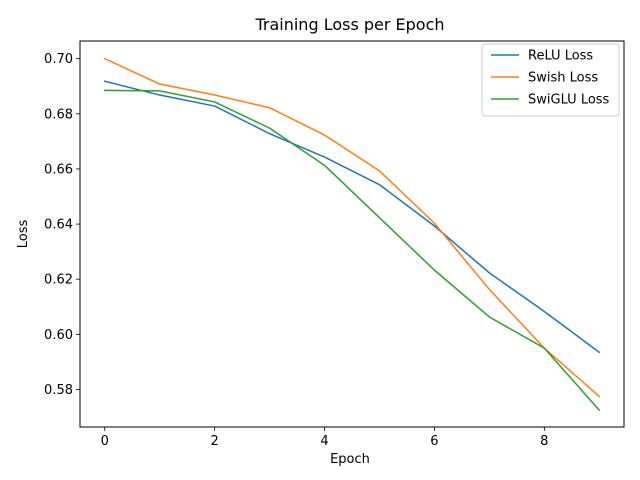  Describe the element at coordinates (214, 441) in the screenshot. I see `x-tick-label: 2` at that location.